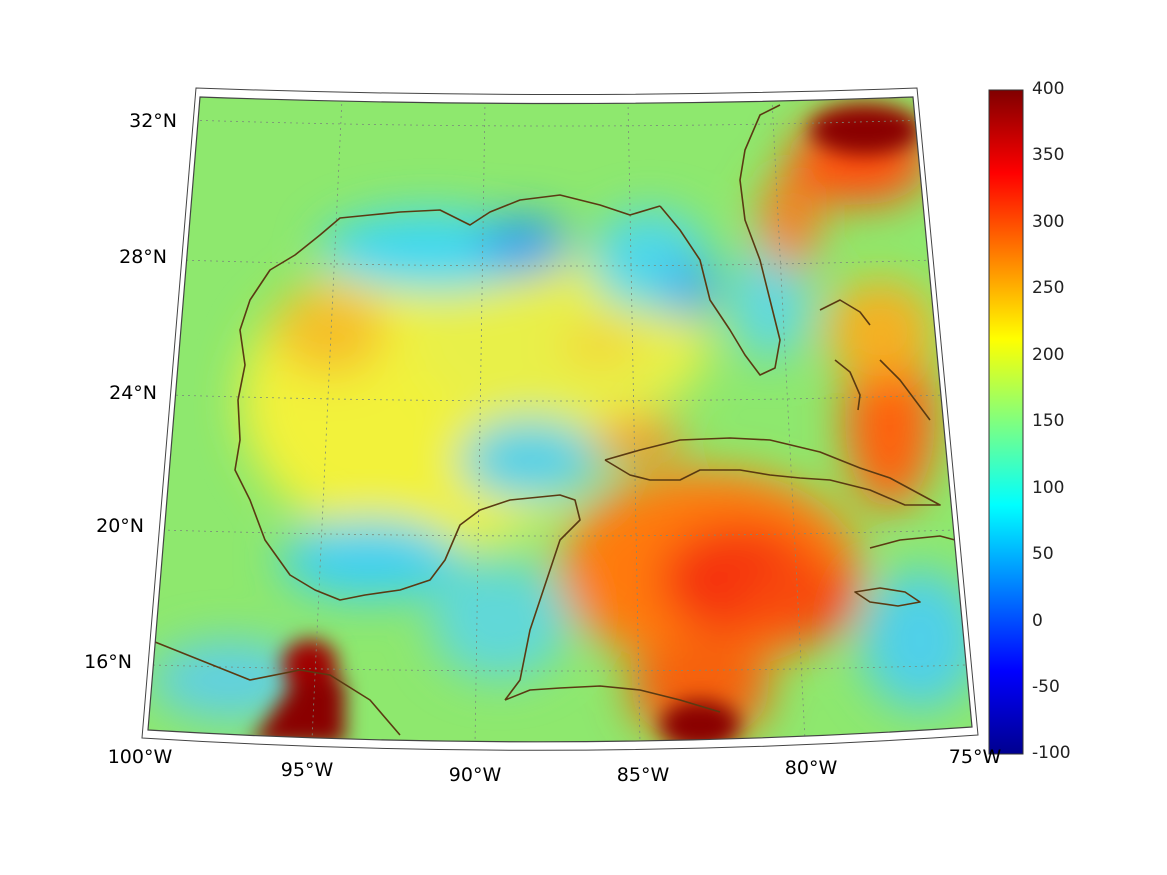 This screenshot has height=875, width=1167. Describe the element at coordinates (1006, 422) in the screenshot. I see `colorbar` at that location.